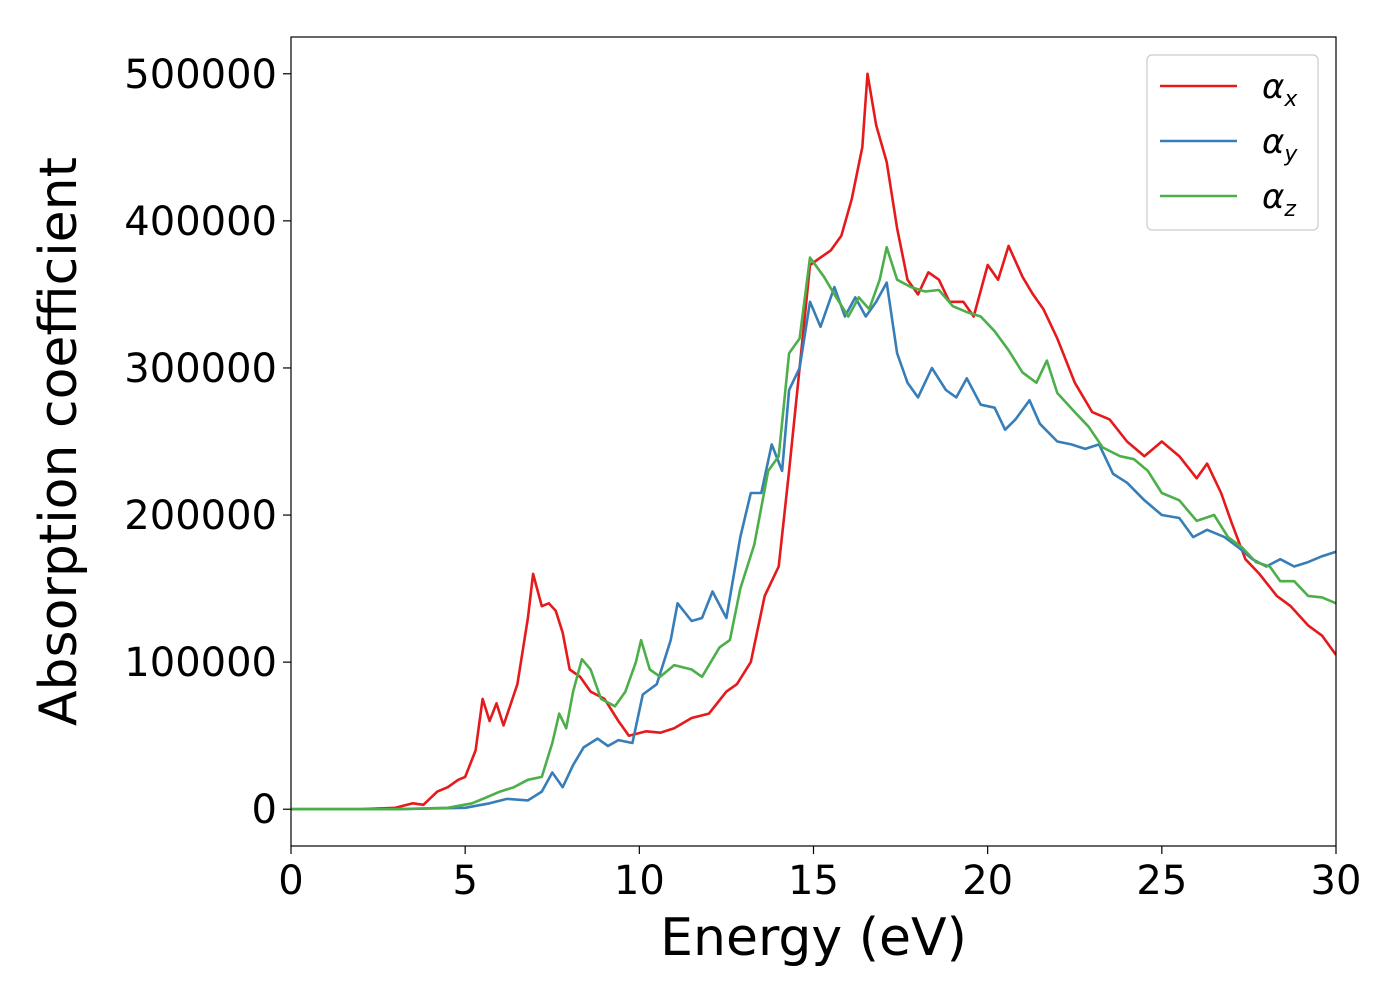 Image resolution: width=1400 pixels, height=1000 pixels. I want to click on legend-label-y: αy, so click(1280, 144).